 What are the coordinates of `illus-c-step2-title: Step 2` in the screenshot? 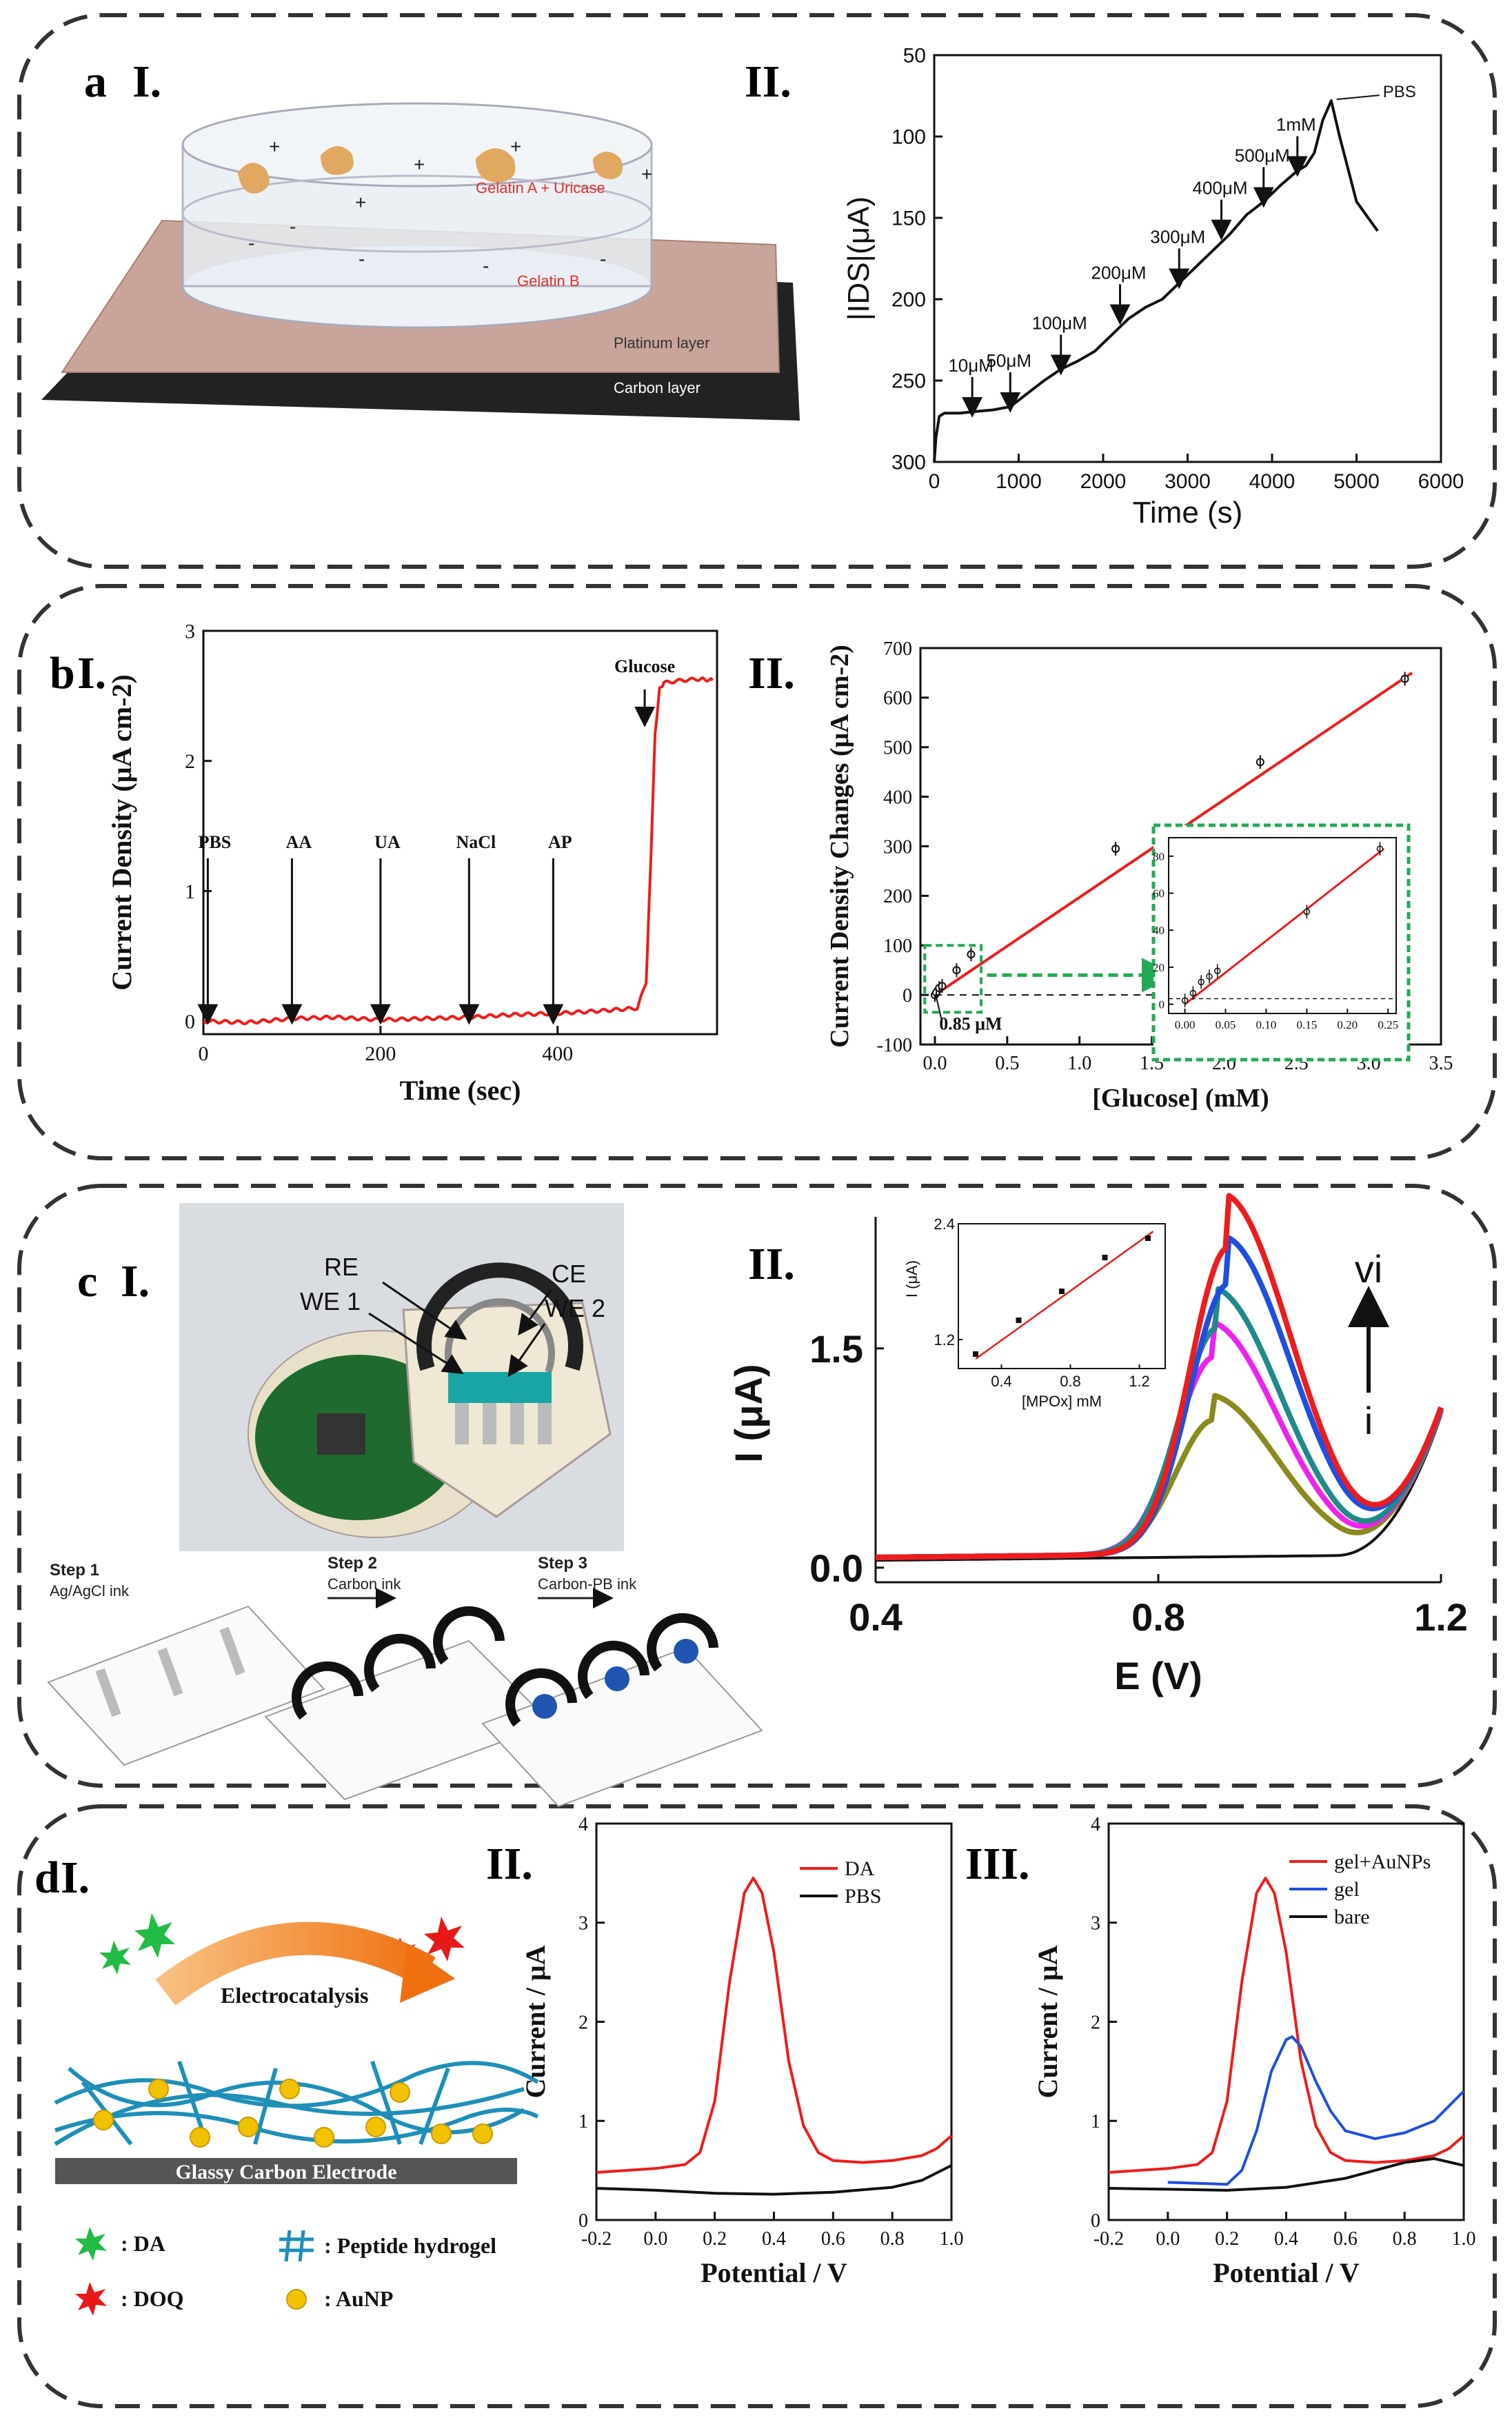 It's located at (352, 1563).